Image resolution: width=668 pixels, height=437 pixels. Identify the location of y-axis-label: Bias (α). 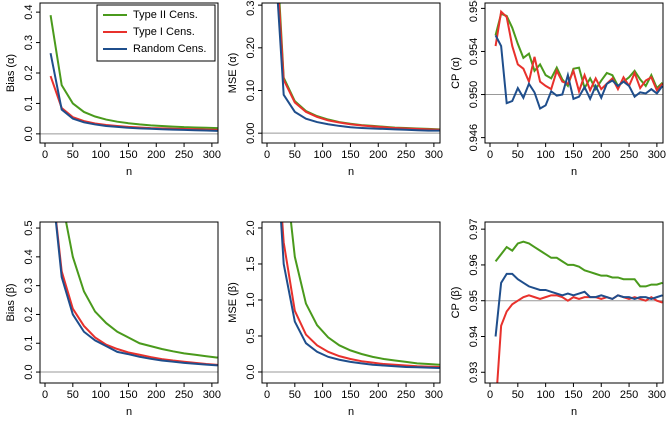
(11, 73).